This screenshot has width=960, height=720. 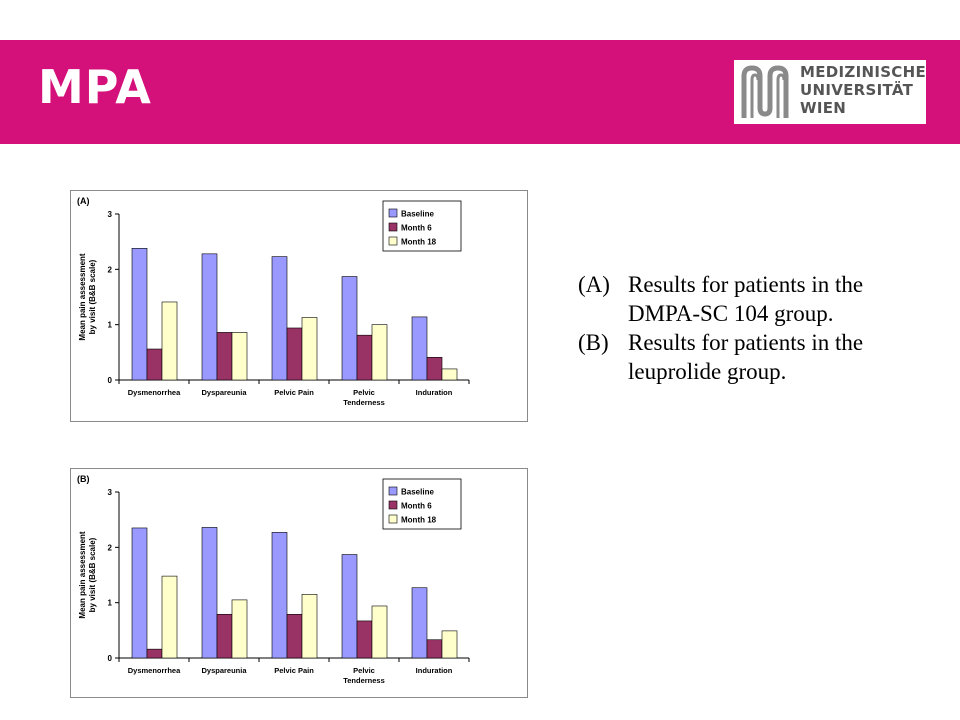 What do you see at coordinates (863, 90) in the screenshot?
I see `logo-text: MEDIZINISCHE UNIVERSITÄT WIEN` at bounding box center [863, 90].